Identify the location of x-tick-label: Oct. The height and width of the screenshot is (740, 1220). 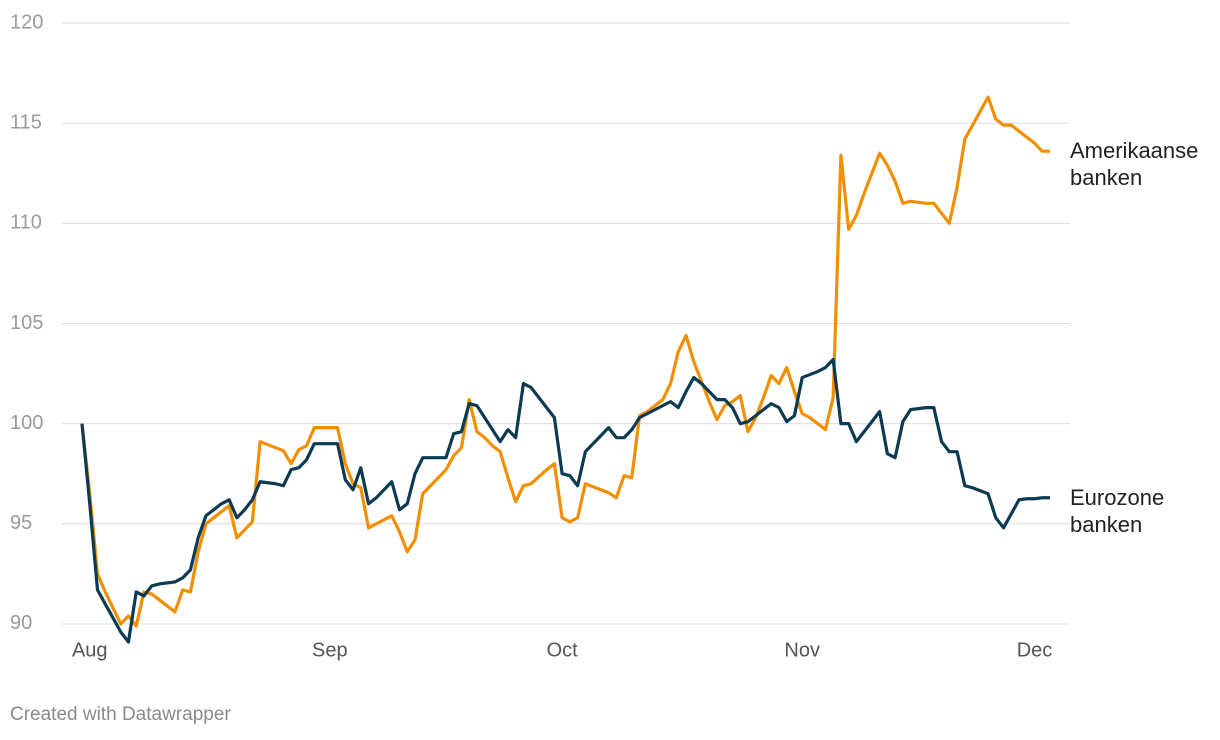
(563, 650).